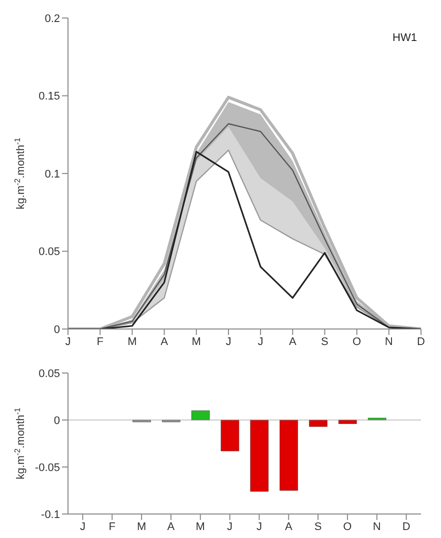 Image resolution: width=441 pixels, height=538 pixels. I want to click on y-tick-label: -0.1, so click(50, 514).